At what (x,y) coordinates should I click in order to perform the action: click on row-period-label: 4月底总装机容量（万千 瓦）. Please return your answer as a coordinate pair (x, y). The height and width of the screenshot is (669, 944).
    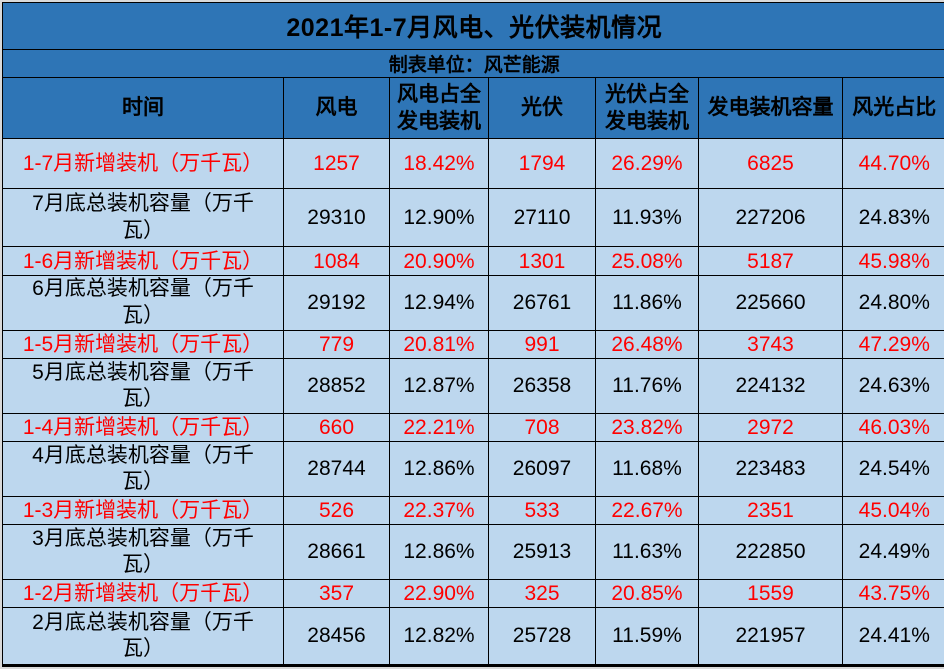
    Looking at the image, I should click on (143, 468).